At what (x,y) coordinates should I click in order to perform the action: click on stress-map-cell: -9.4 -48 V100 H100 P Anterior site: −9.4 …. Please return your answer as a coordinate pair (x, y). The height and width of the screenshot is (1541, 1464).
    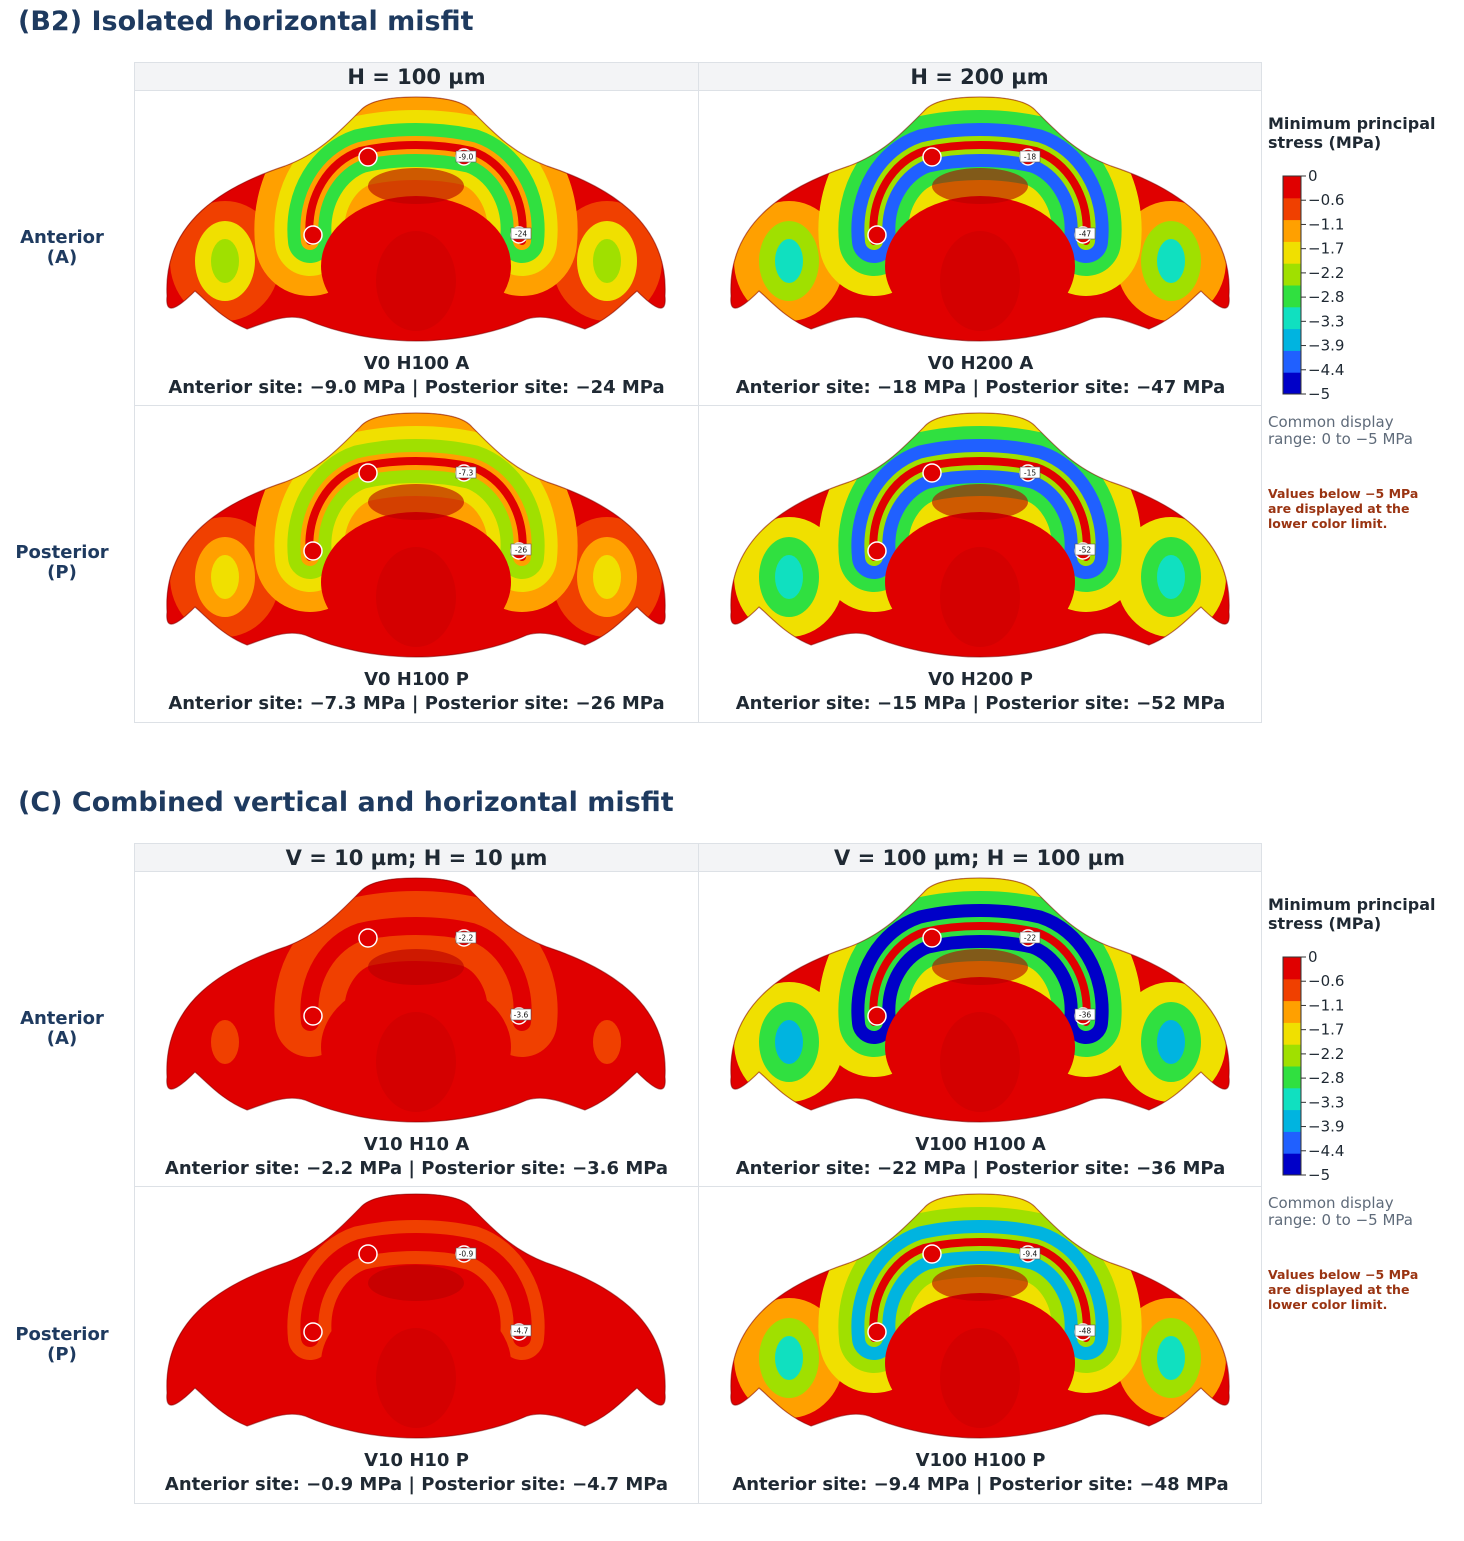
    Looking at the image, I should click on (980, 1345).